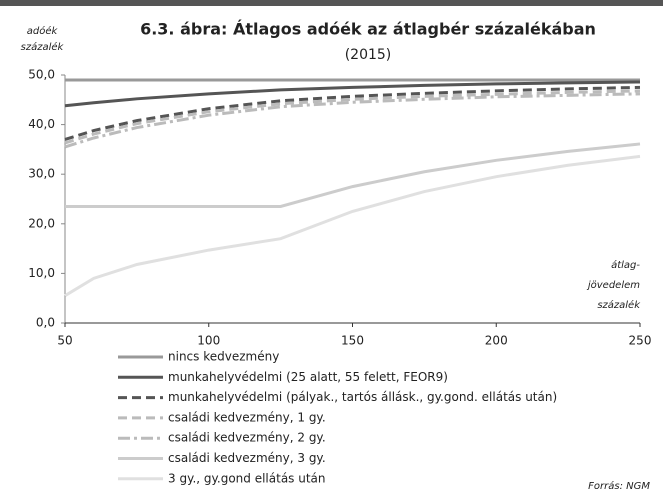 Image resolution: width=663 pixels, height=500 pixels. I want to click on legend-label: családi kedvezmény, 3 gy., so click(247, 458).